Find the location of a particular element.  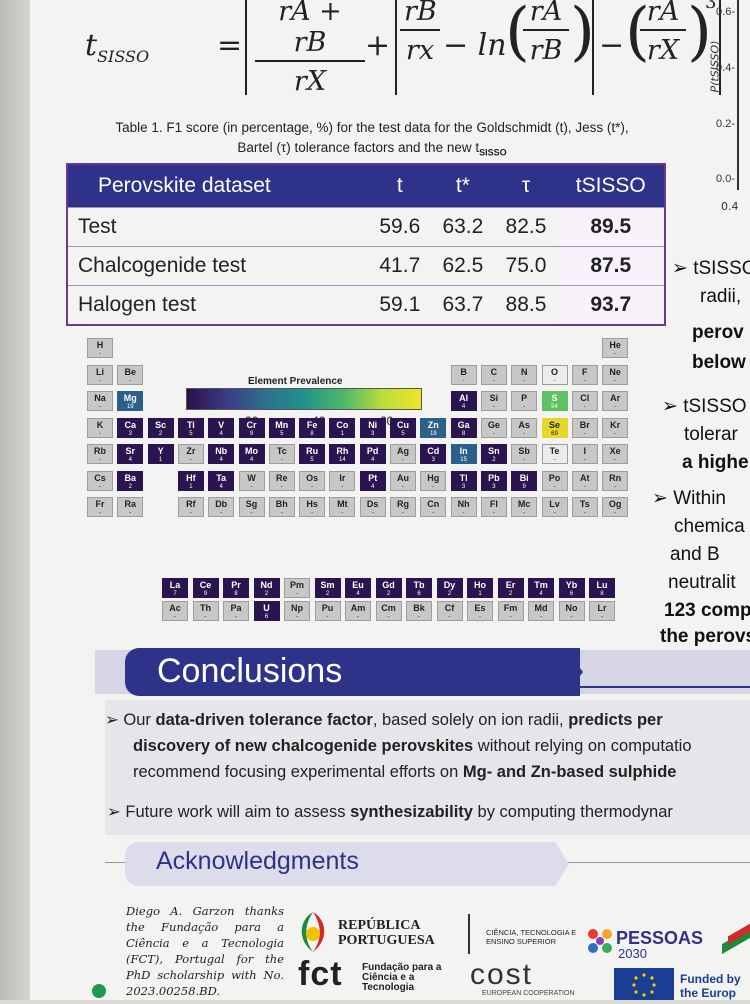

element-symbol: Ir is located at coordinates (342, 477).